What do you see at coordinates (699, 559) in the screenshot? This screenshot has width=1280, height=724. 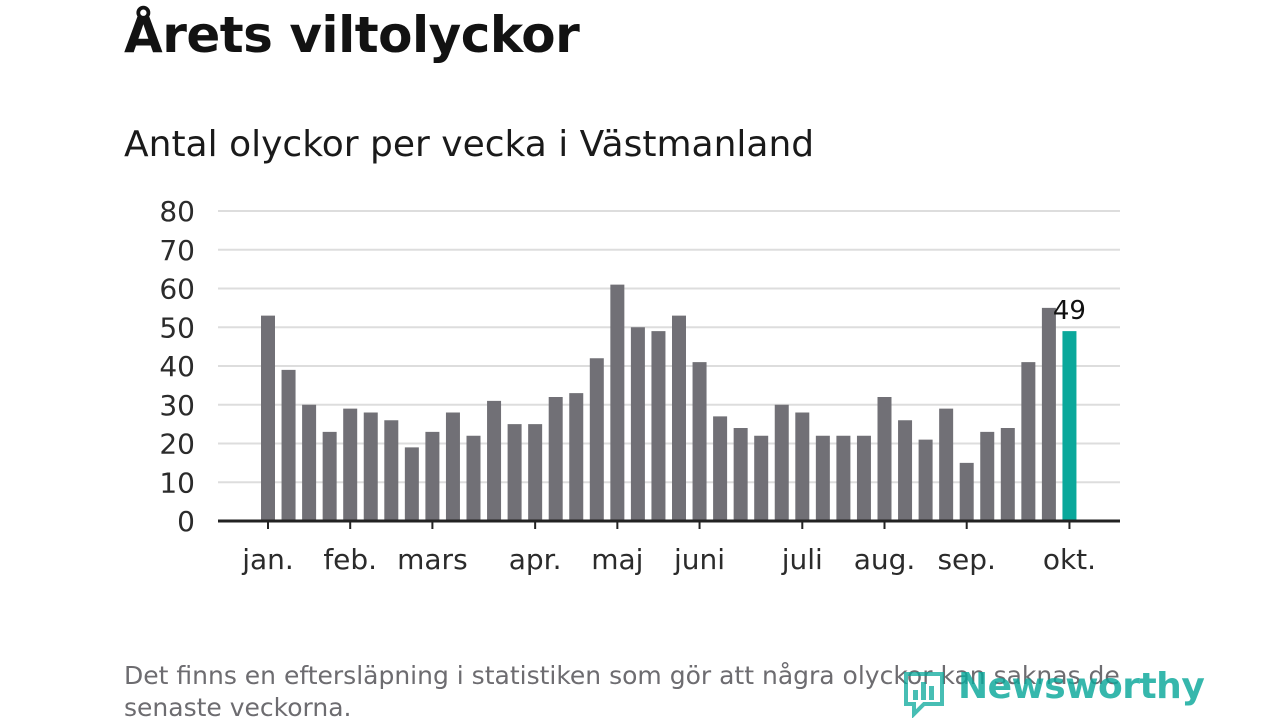 I see `x-tick-label: juni` at bounding box center [699, 559].